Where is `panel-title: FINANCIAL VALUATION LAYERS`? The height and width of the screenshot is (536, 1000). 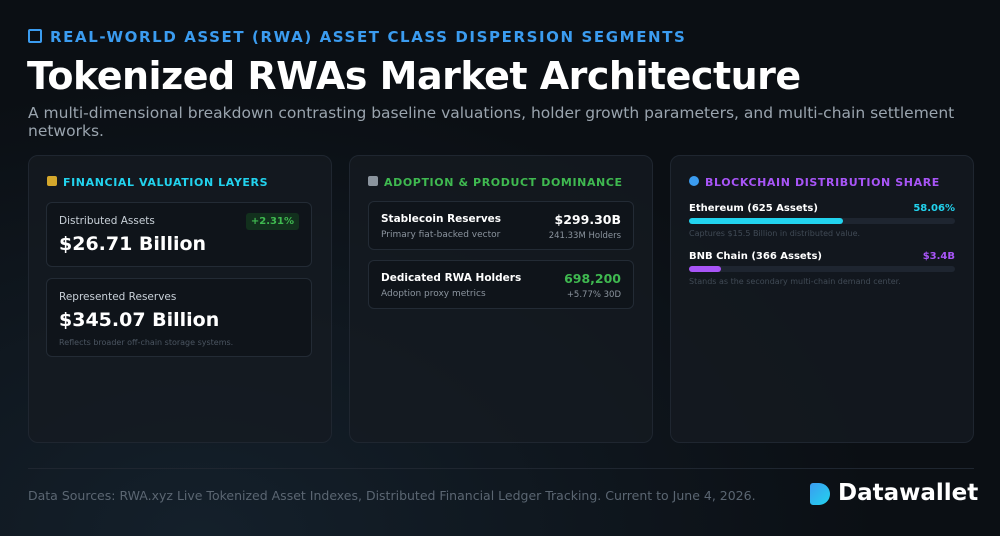 panel-title: FINANCIAL VALUATION LAYERS is located at coordinates (166, 182).